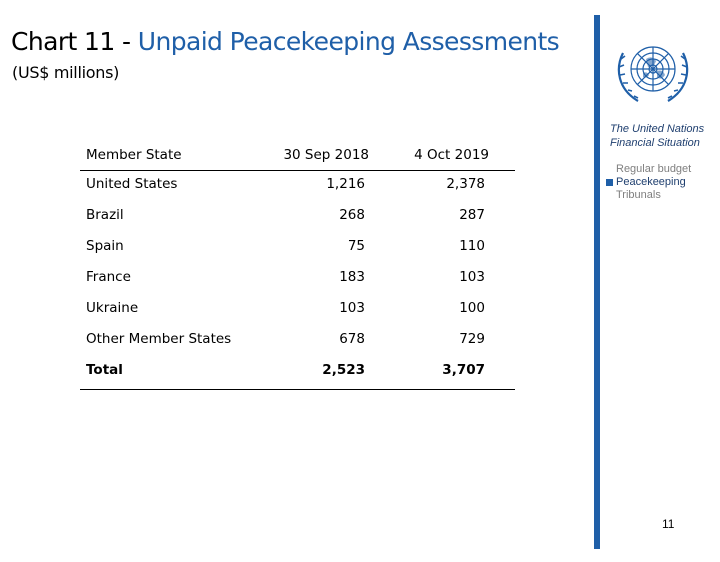 This screenshot has height=562, width=720. What do you see at coordinates (326, 155) in the screenshot?
I see `column-header-2018: 30 Sep 2018` at bounding box center [326, 155].